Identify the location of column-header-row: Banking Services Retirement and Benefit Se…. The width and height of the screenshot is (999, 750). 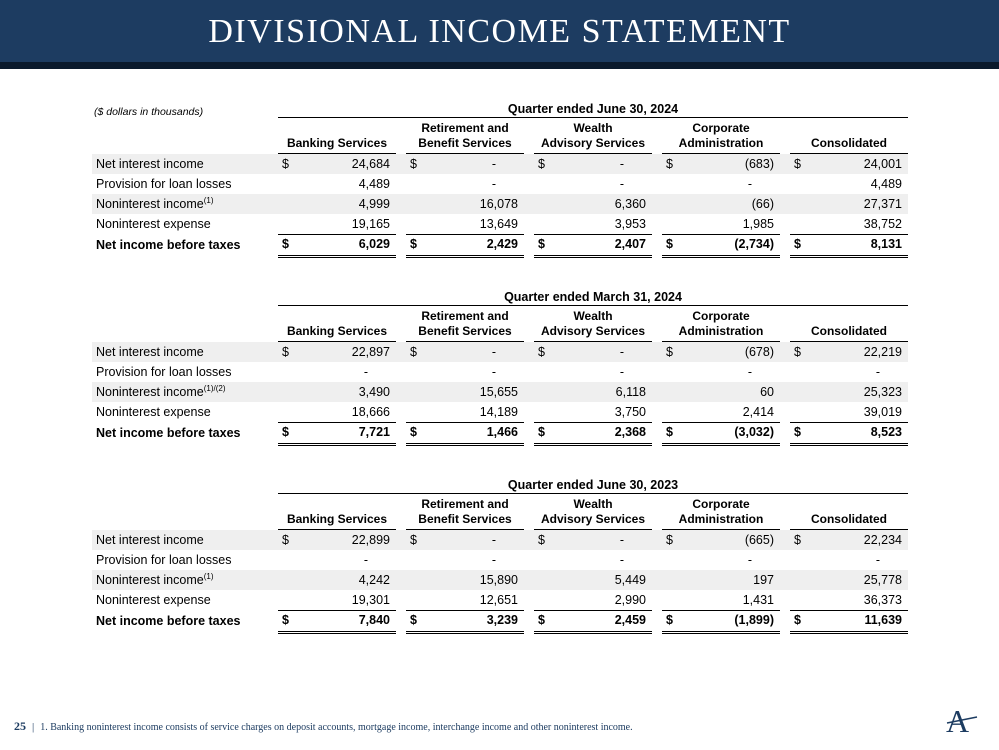
(500, 325).